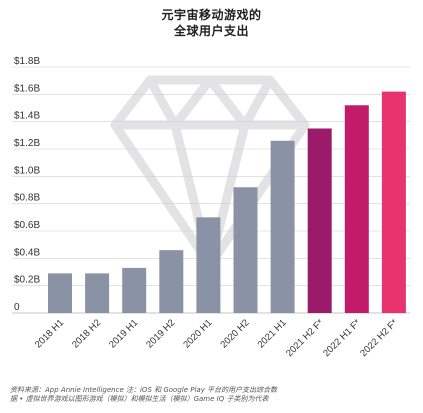  Describe the element at coordinates (211, 31) in the screenshot. I see `chart-title-line-2: 全球用户支出` at that location.